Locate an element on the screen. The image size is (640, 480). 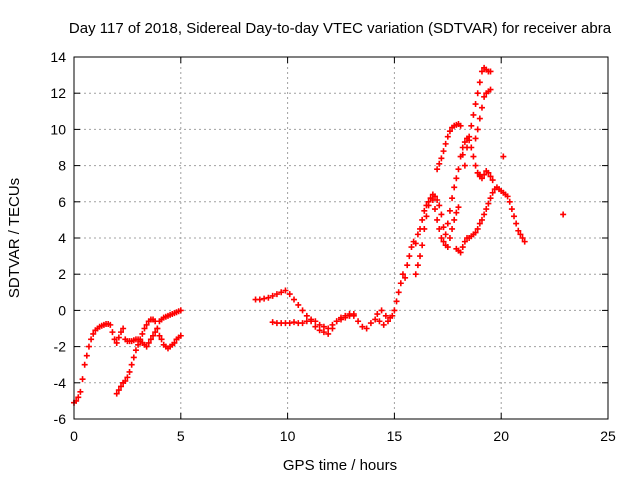
y-tick-label: 2 is located at coordinates (62, 274).